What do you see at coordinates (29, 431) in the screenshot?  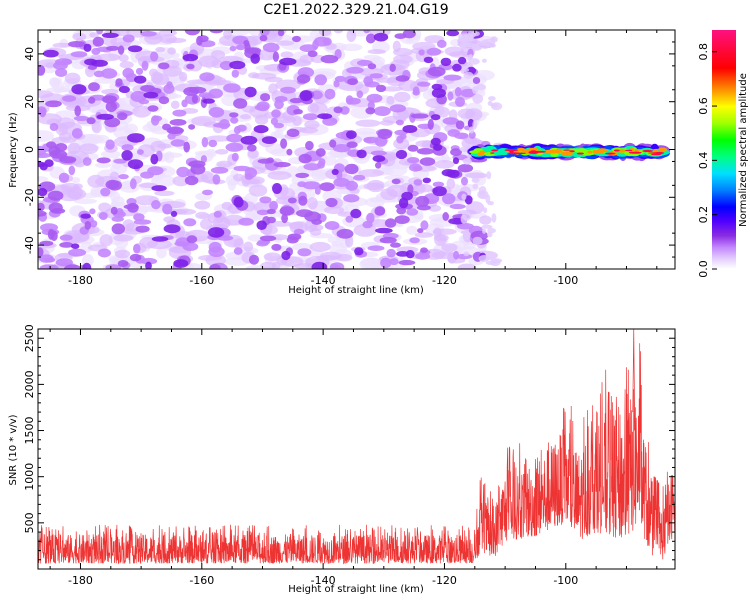 I see `y-tick-label: 1500` at bounding box center [29, 431].